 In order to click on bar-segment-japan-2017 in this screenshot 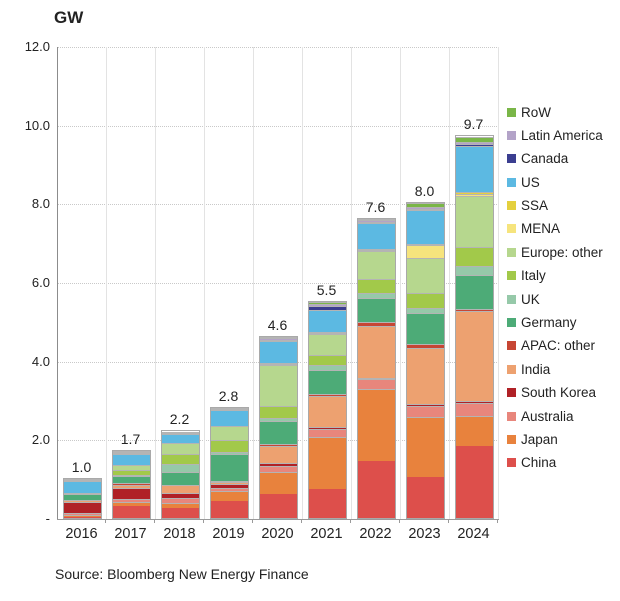, I will do `click(131, 504)`.